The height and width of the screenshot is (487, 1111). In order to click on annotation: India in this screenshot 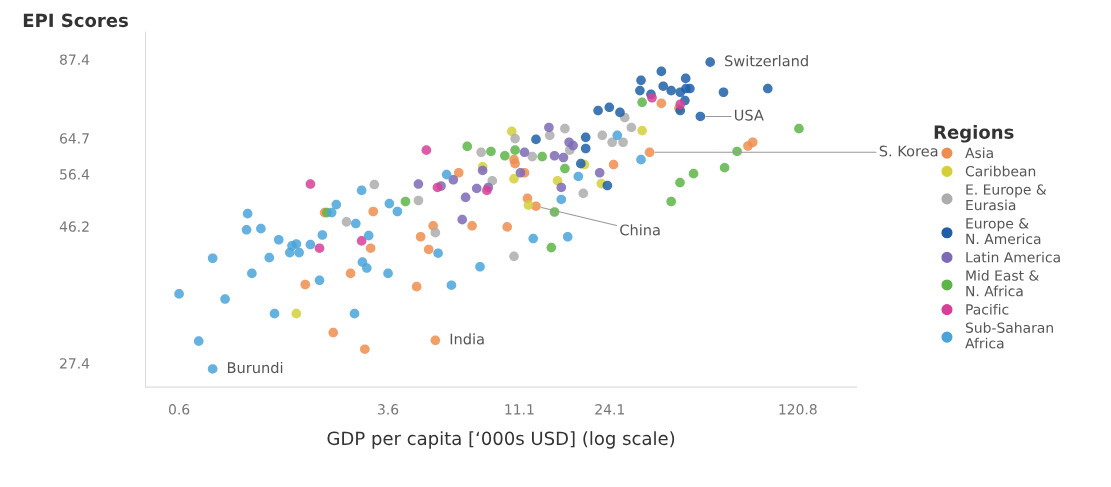, I will do `click(467, 339)`.